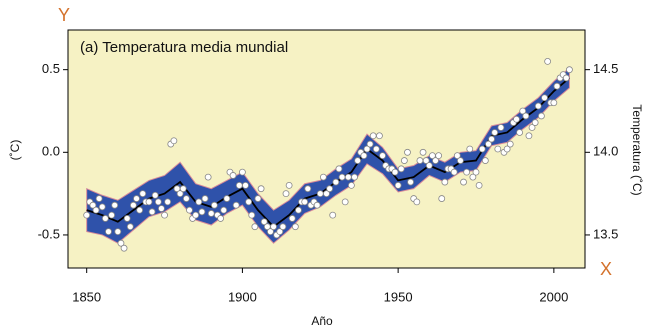 The image size is (648, 334). Describe the element at coordinates (15, 150) in the screenshot. I see `y-axis-label: (˚C)` at that location.